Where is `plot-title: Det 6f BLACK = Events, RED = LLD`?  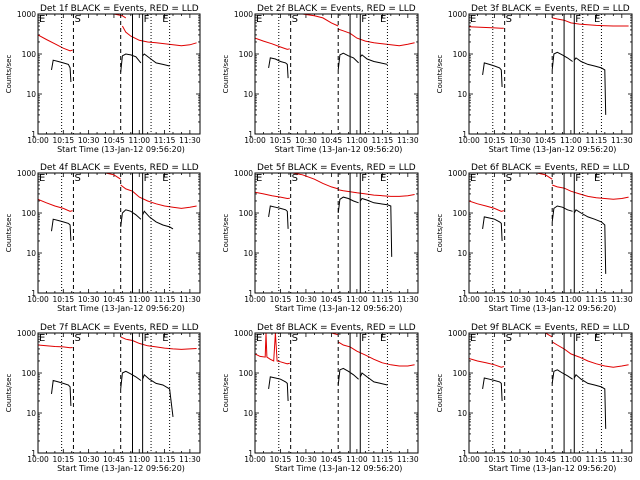
plot-title: Det 6f BLACK = Events, RED = LLD is located at coordinates (550, 168).